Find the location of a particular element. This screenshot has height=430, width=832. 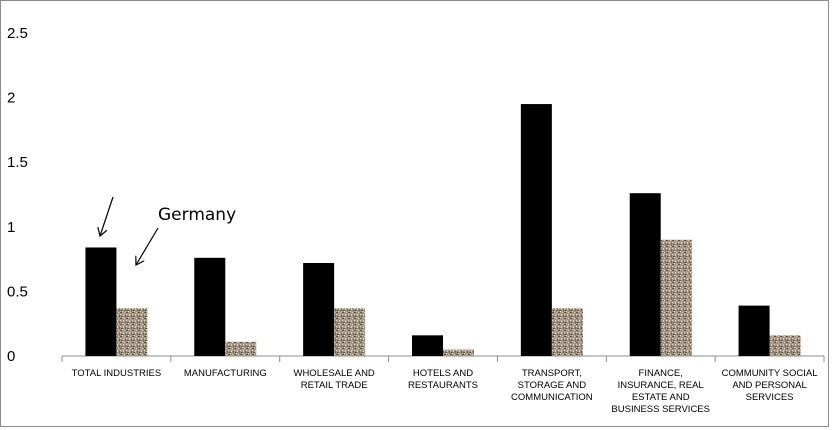

axes-group is located at coordinates (443, 358).